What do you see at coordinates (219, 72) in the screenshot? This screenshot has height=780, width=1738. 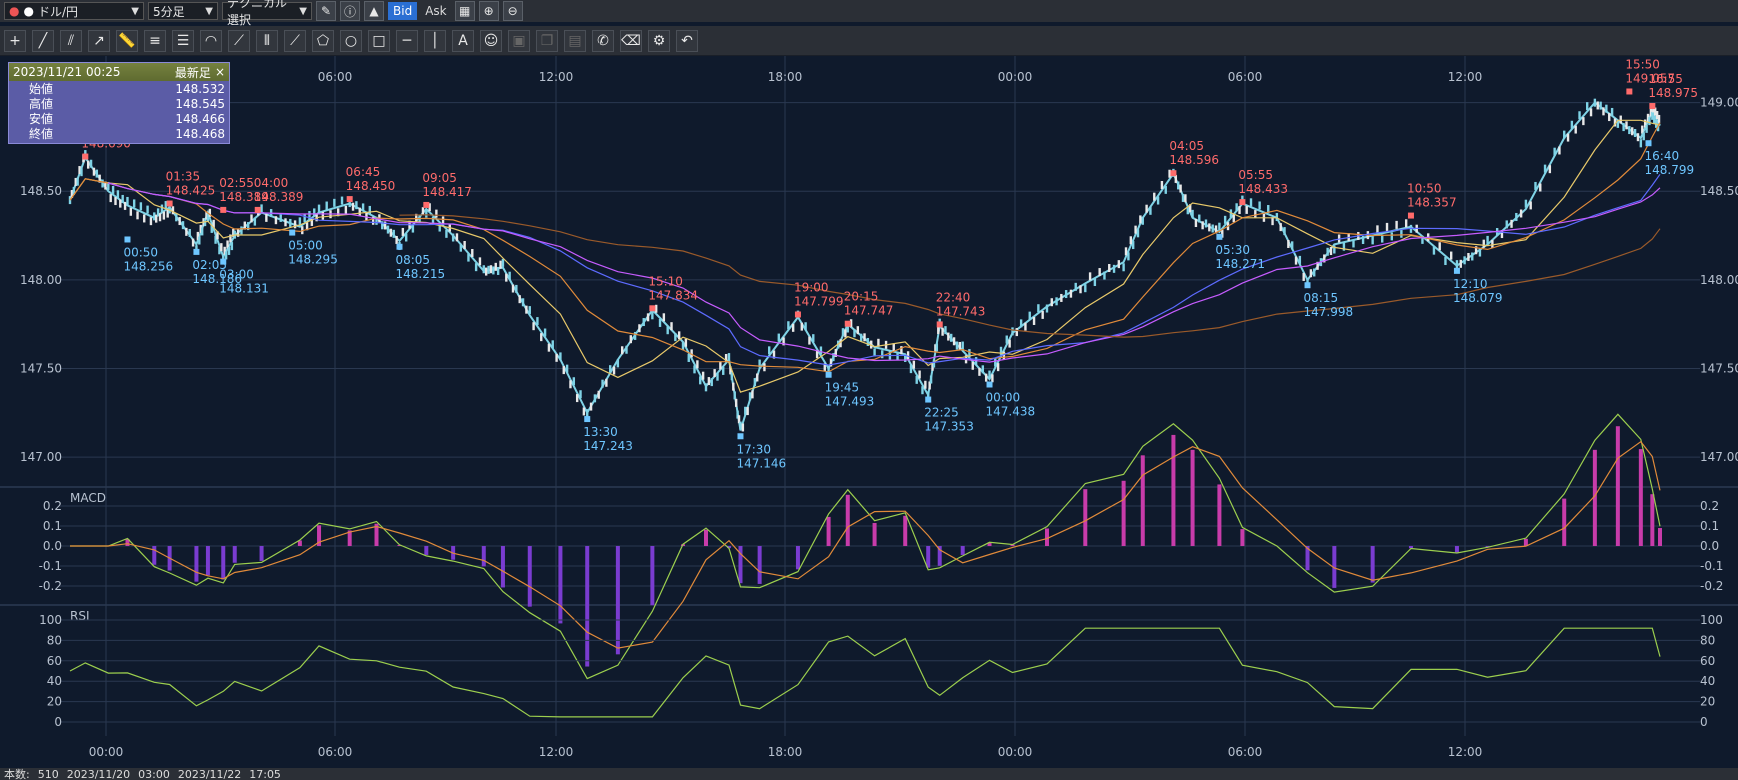 I see `close-icon: ×` at bounding box center [219, 72].